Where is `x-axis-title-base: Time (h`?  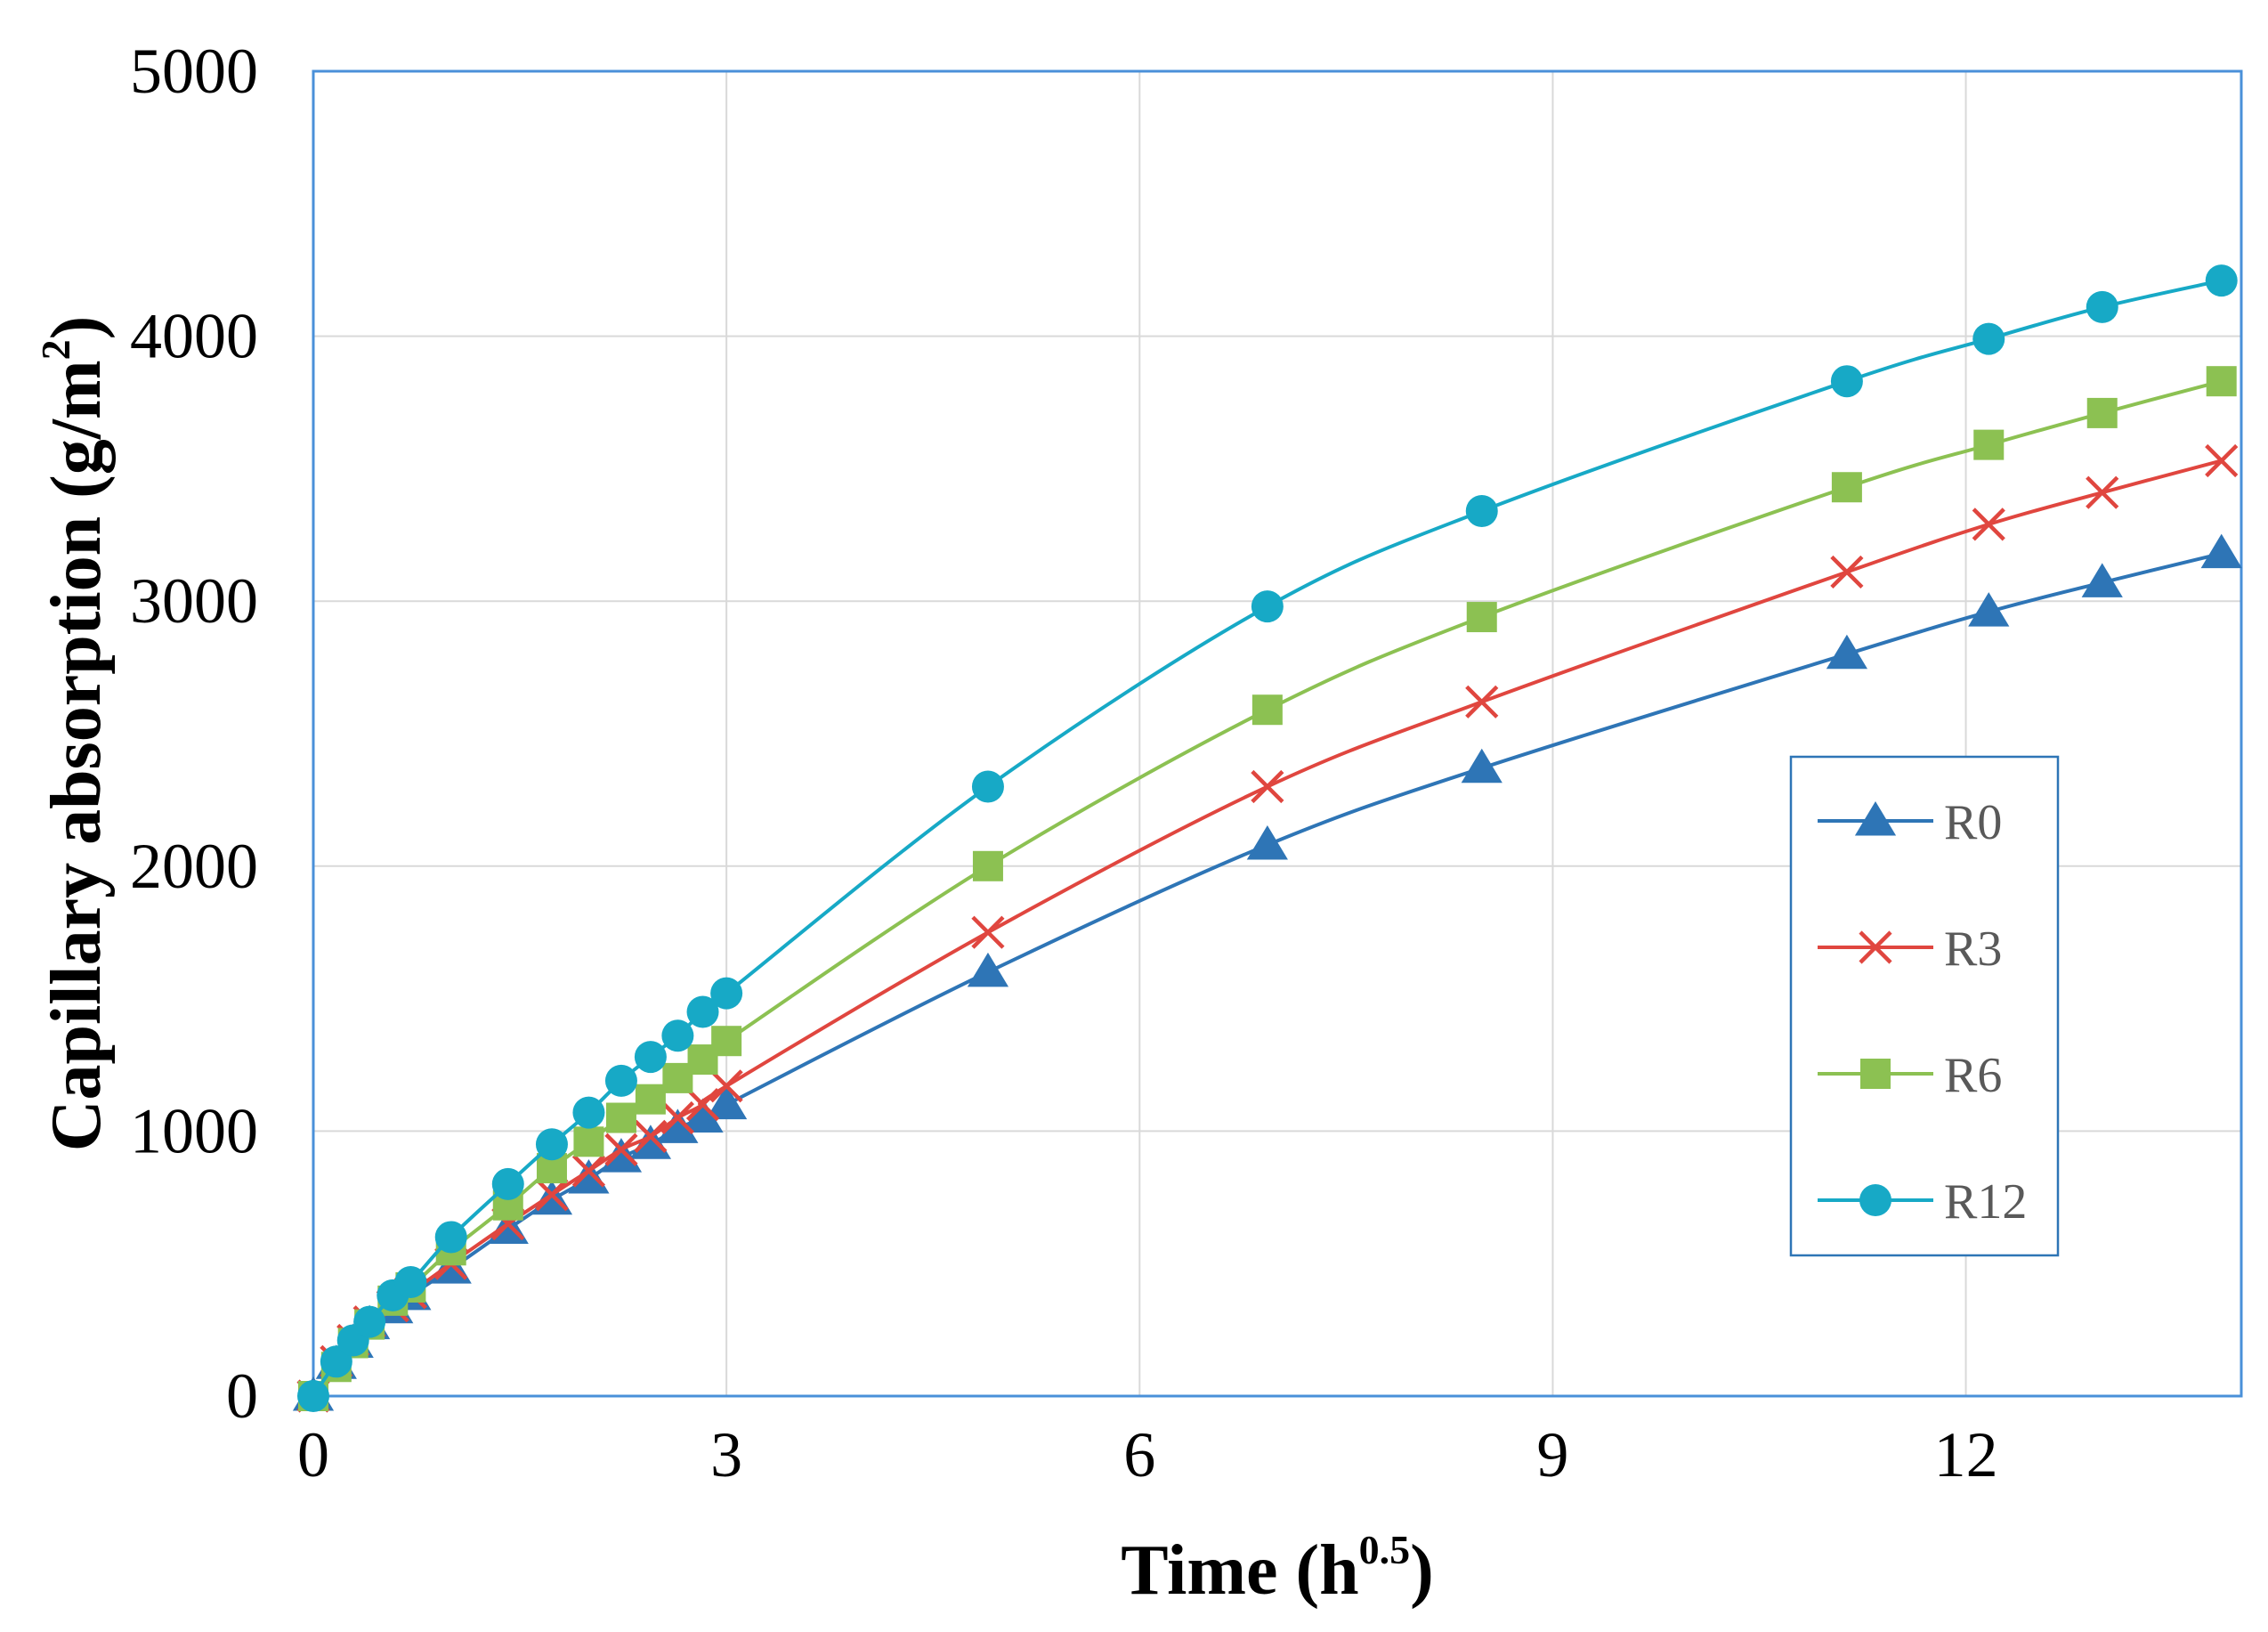 x-axis-title-base: Time (h is located at coordinates (1239, 1570).